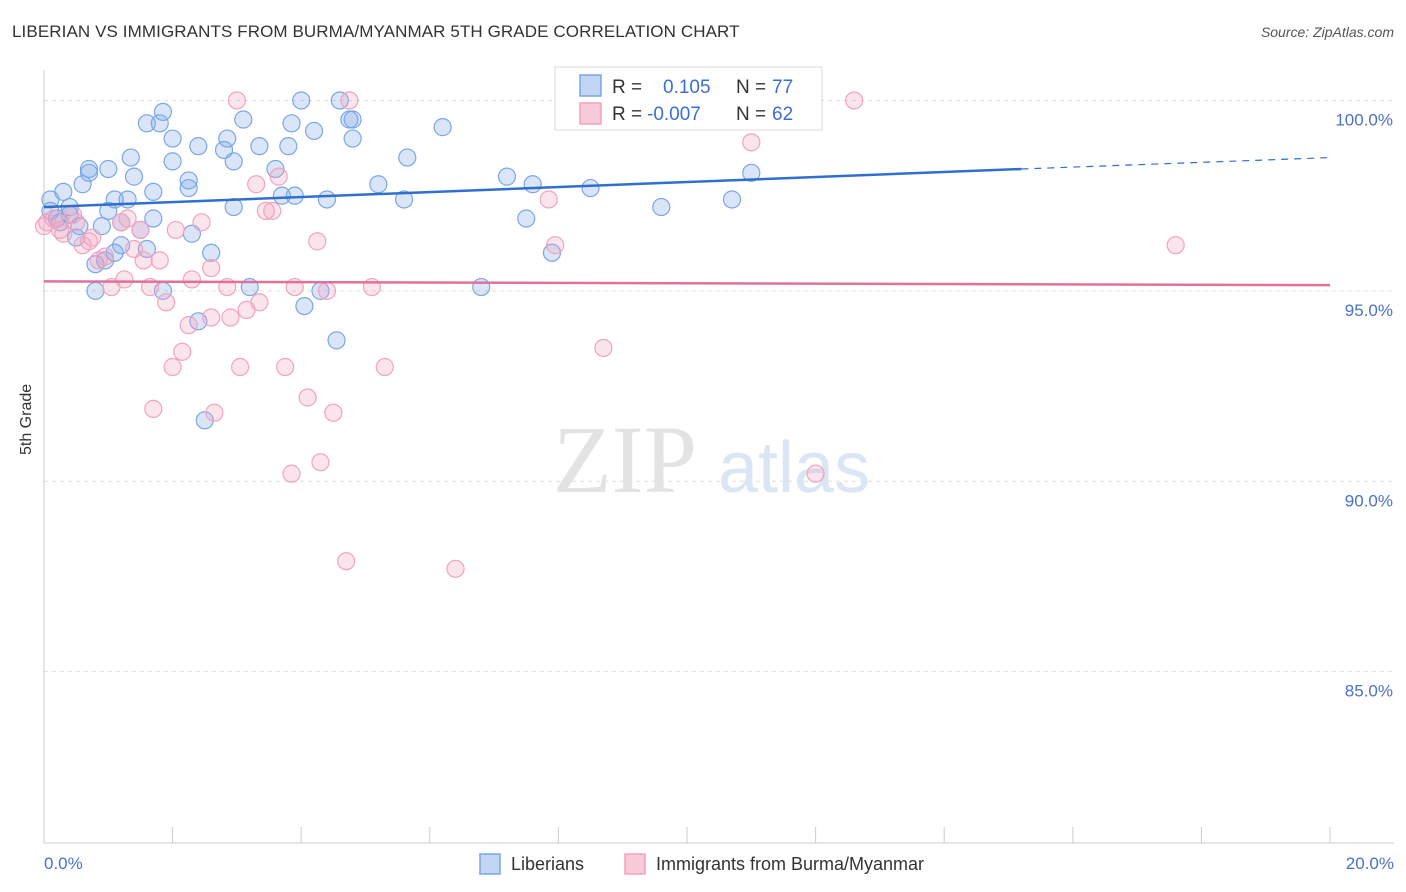 This screenshot has width=1406, height=892. Describe the element at coordinates (490, 864) in the screenshot. I see `bottom-legend-swatch-liberians` at that location.